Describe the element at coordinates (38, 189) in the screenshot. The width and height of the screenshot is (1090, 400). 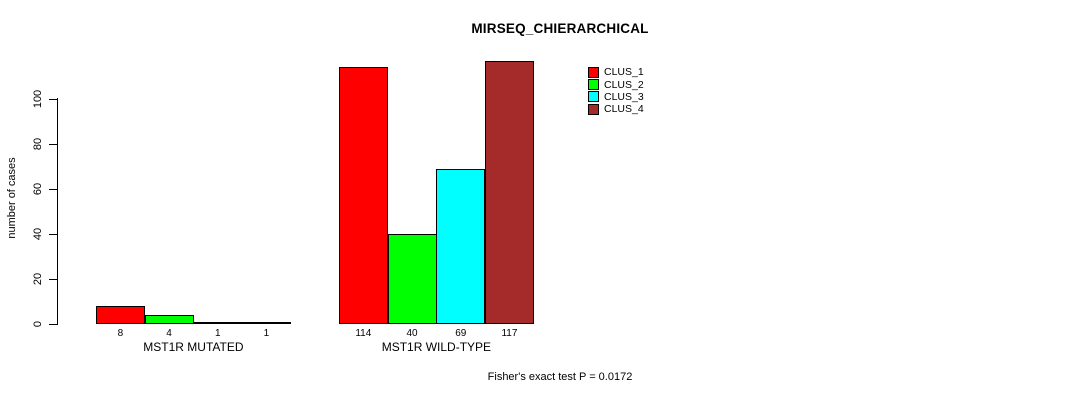
I see `y-tick-label: 60` at that location.